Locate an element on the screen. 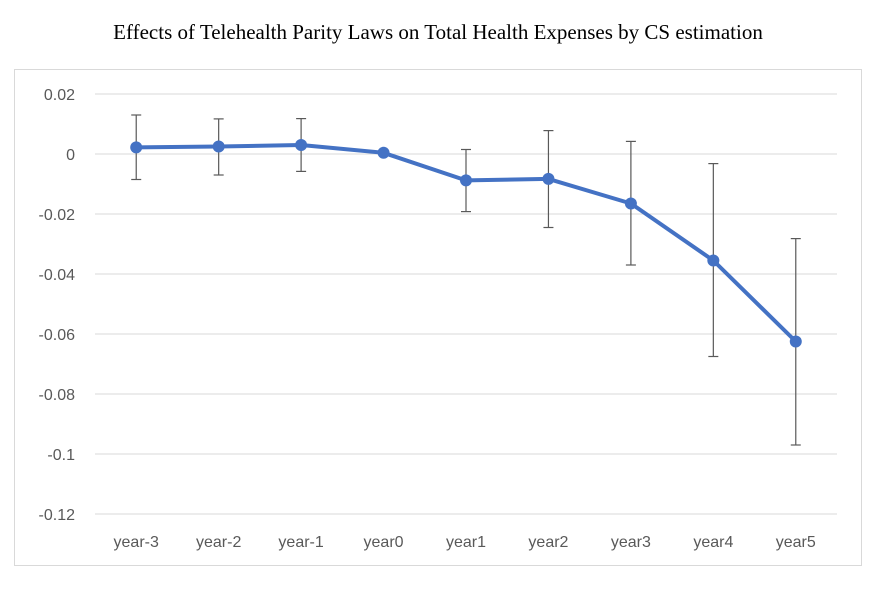 The image size is (876, 590). x-tick-label: year1 is located at coordinates (466, 542).